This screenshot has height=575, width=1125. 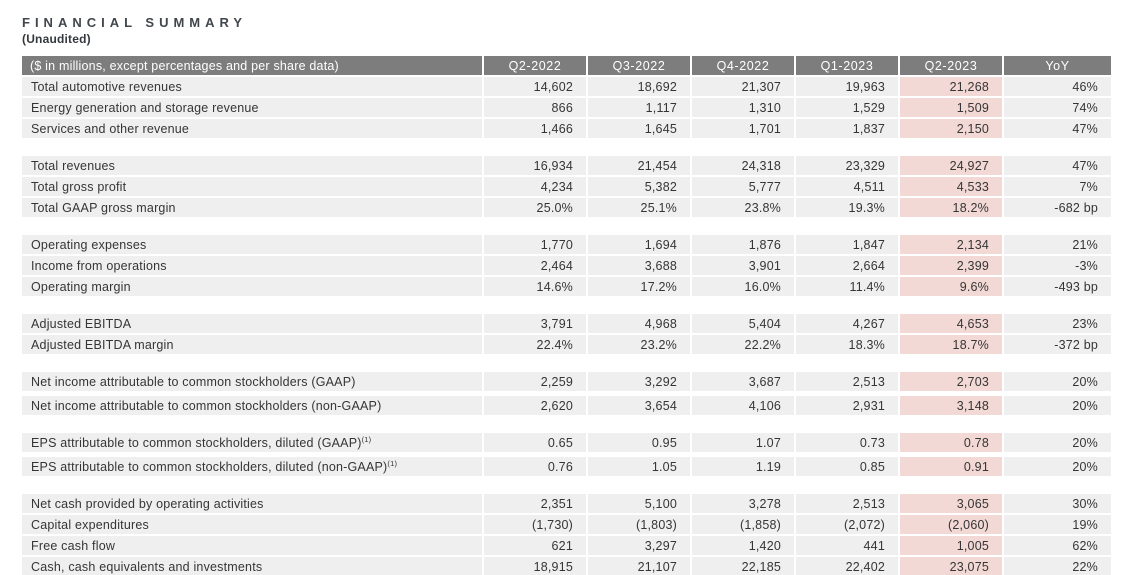 I want to click on cell-yoy: 22%, so click(x=1057, y=566).